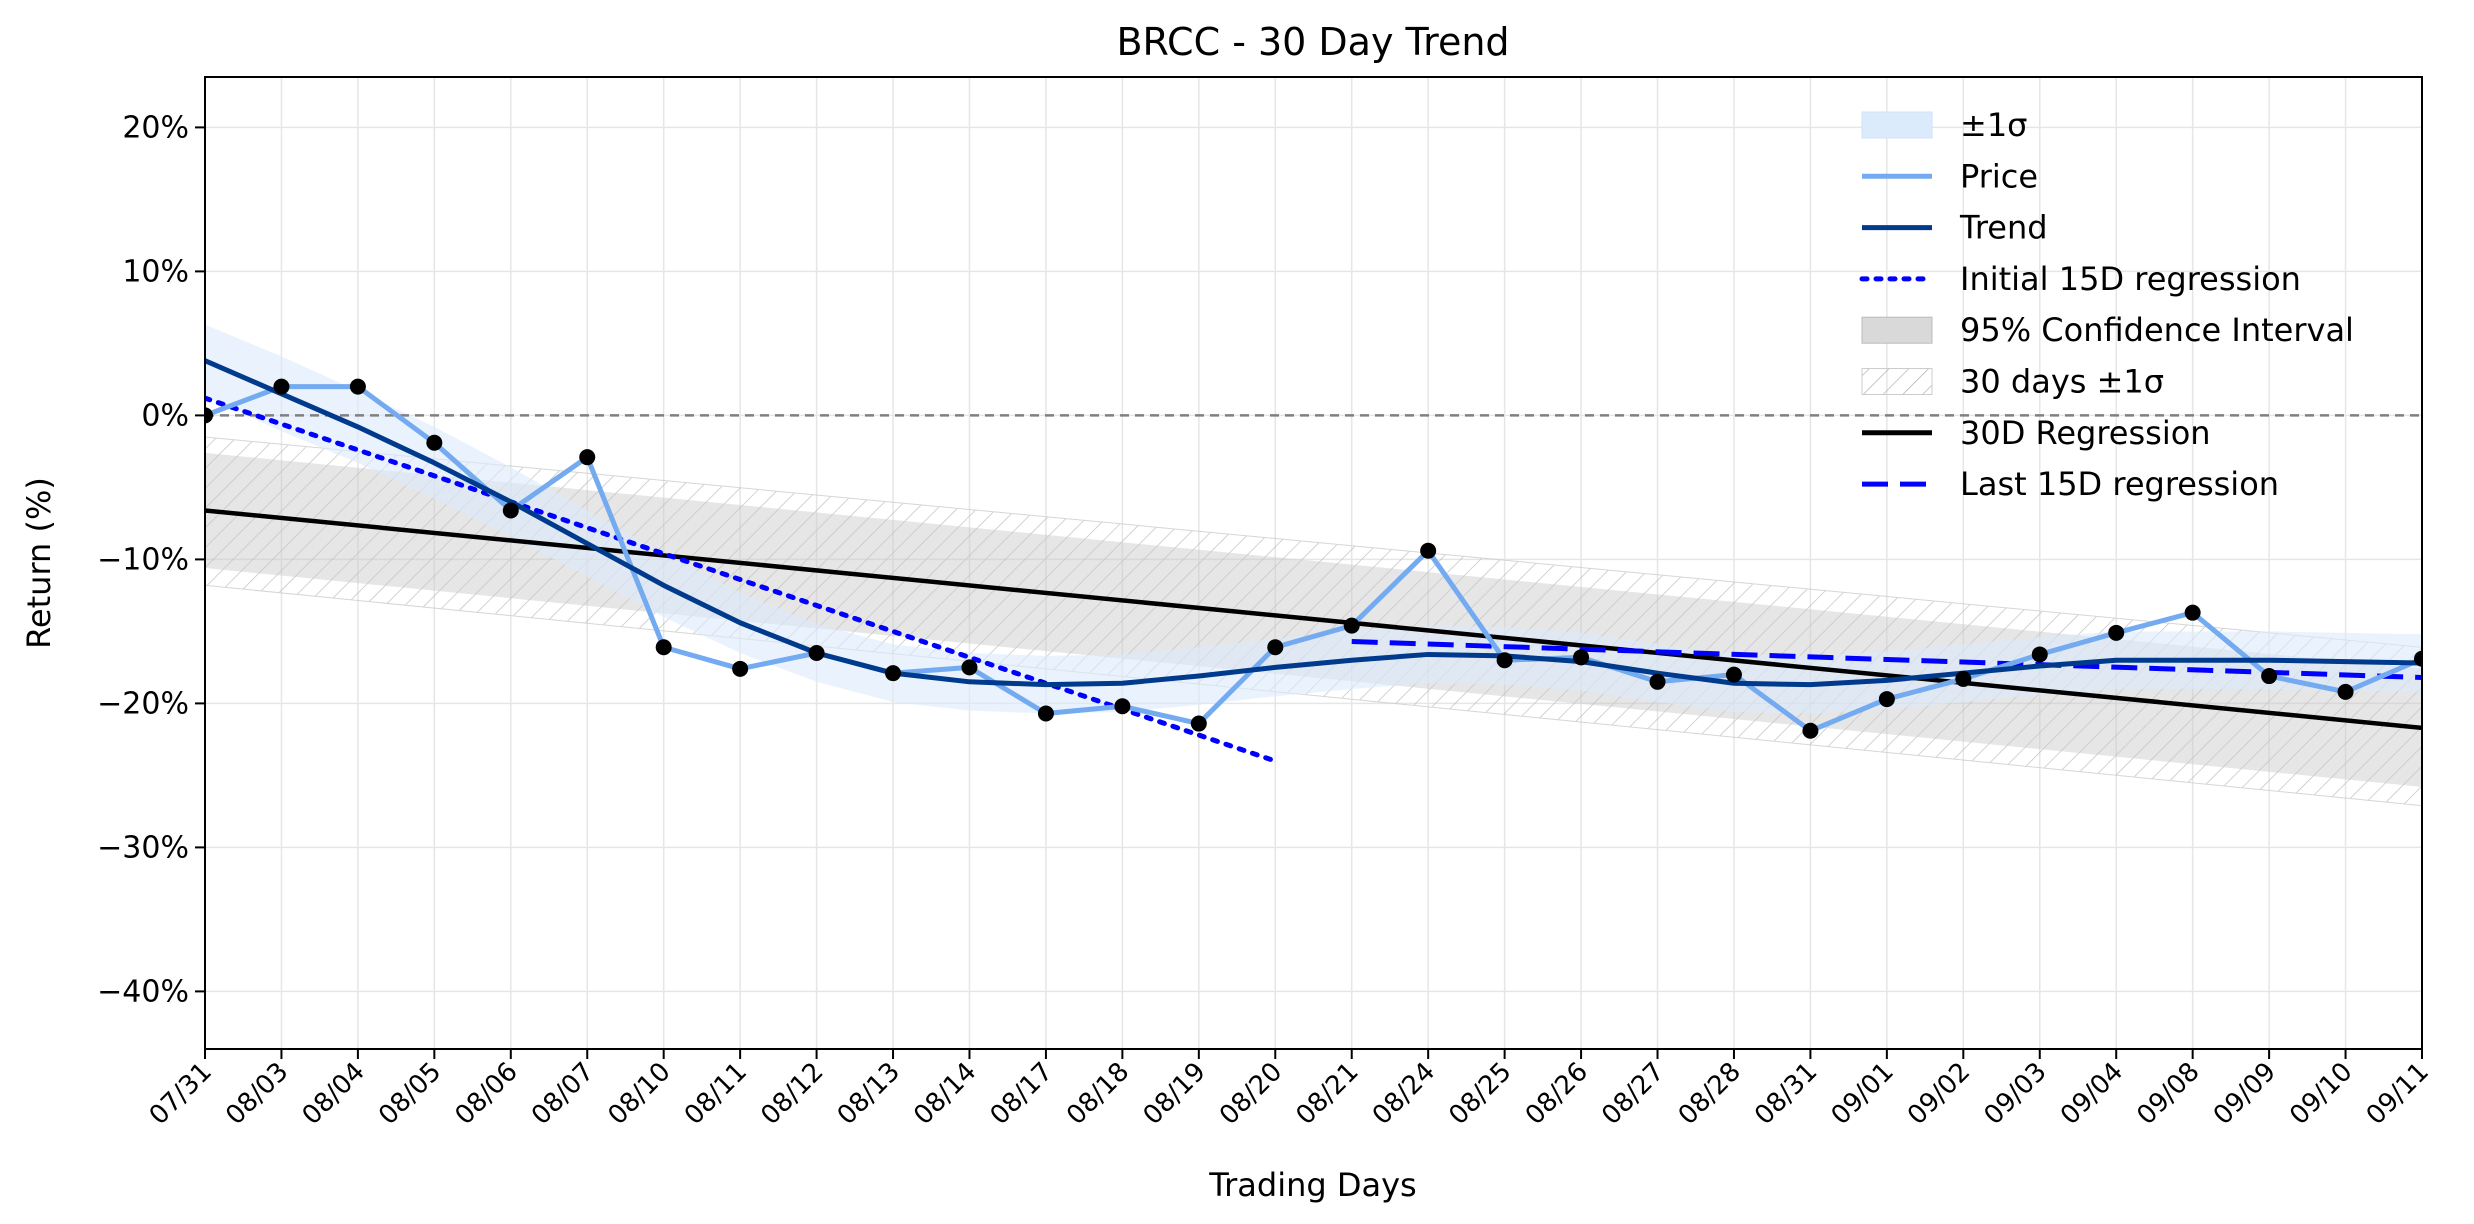  I want to click on x-tick-label: 09/03, so click(2016, 1094).